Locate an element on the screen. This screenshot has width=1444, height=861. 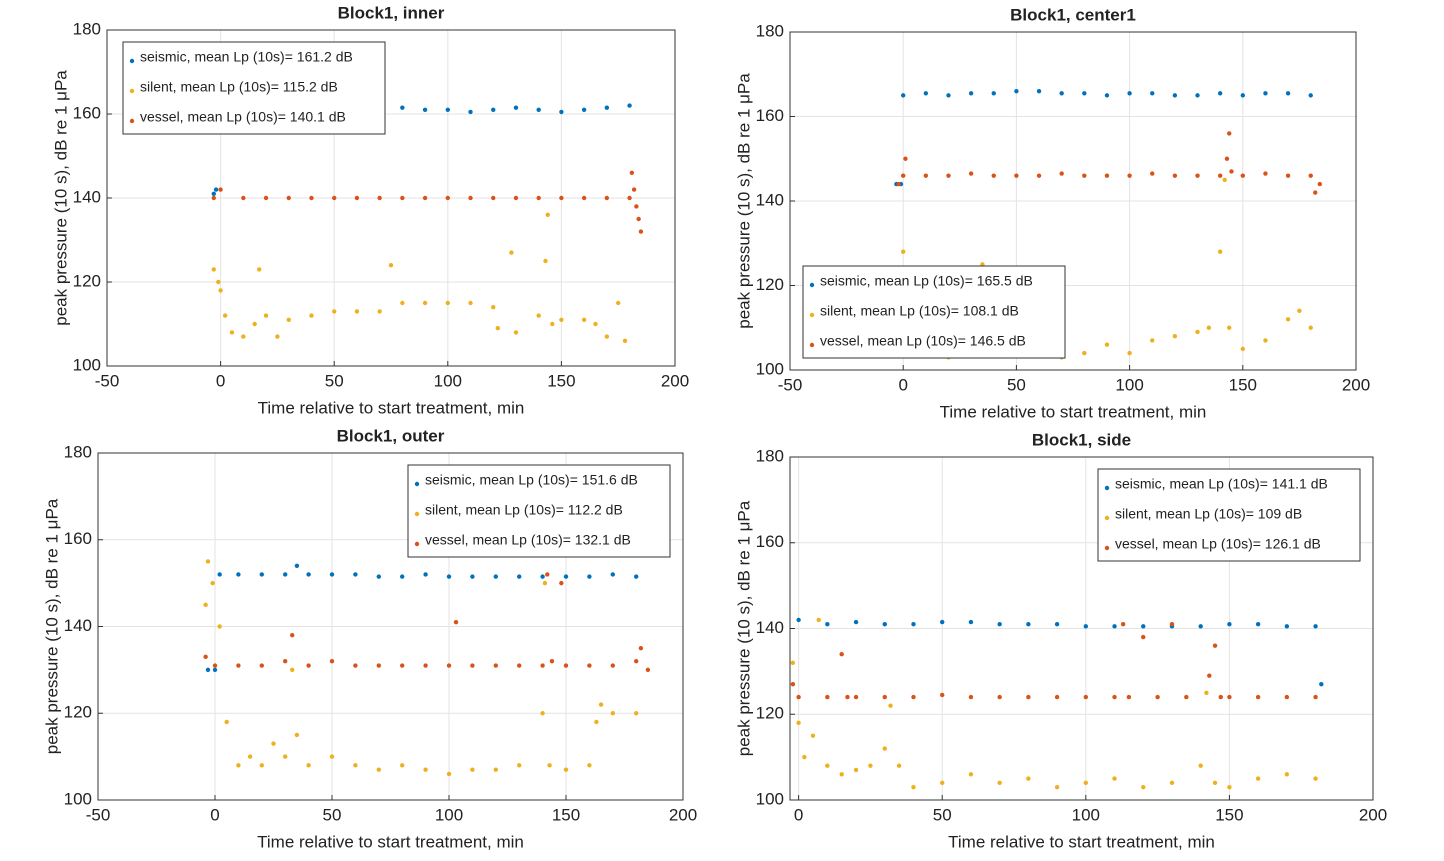
legend-label: seismic, mean Lp (10s)= 141.1 dB is located at coordinates (1221, 484).